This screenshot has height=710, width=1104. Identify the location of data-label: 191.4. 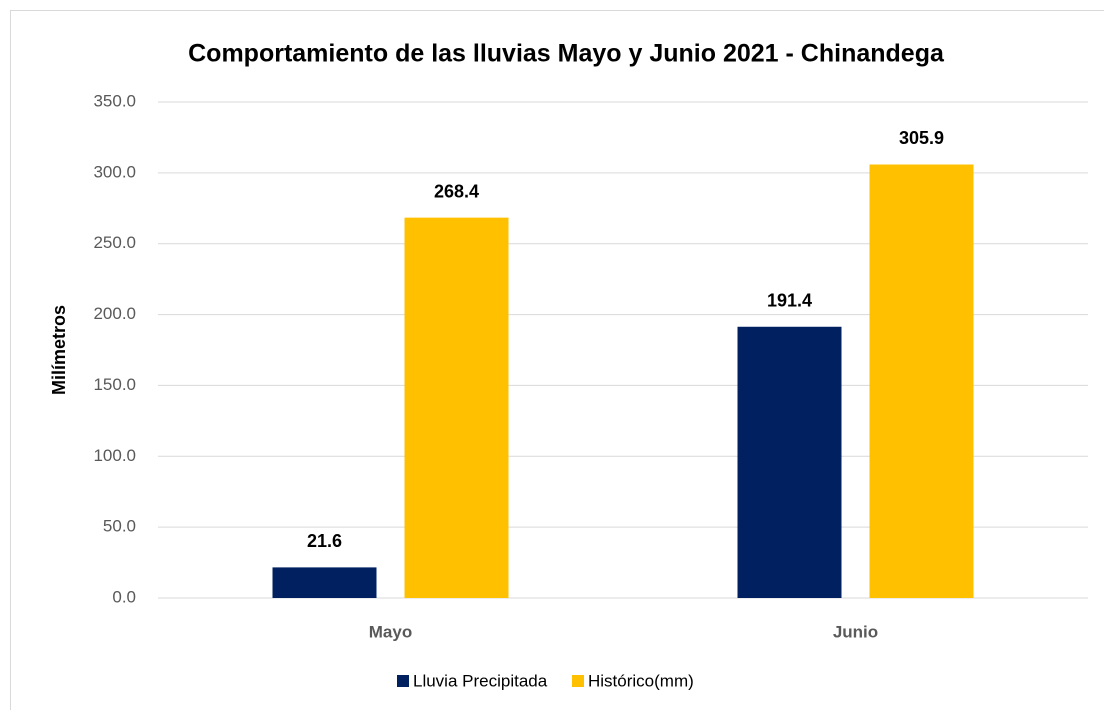
(789, 301).